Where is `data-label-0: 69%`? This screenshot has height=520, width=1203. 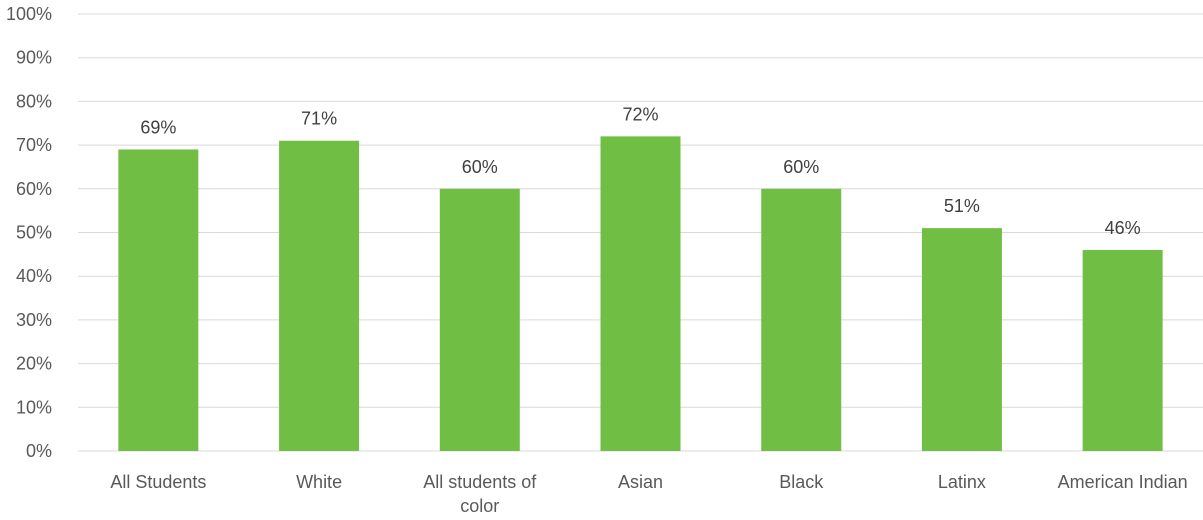
data-label-0: 69% is located at coordinates (158, 127).